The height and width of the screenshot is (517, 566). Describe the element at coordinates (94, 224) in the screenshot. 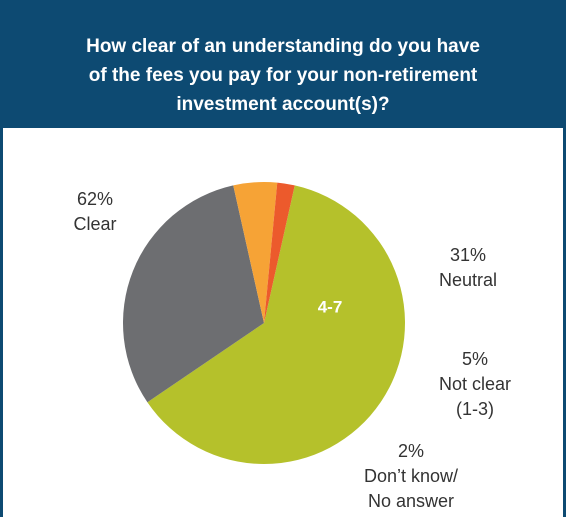

I see `category-label: Clear` at that location.